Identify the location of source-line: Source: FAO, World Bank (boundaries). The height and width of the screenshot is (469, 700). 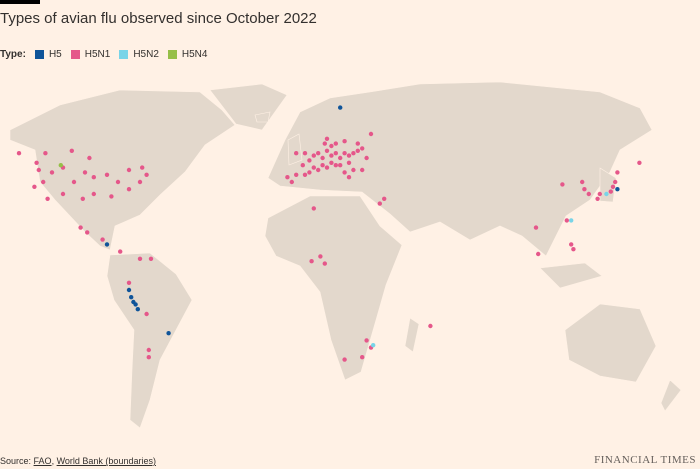
(78, 461).